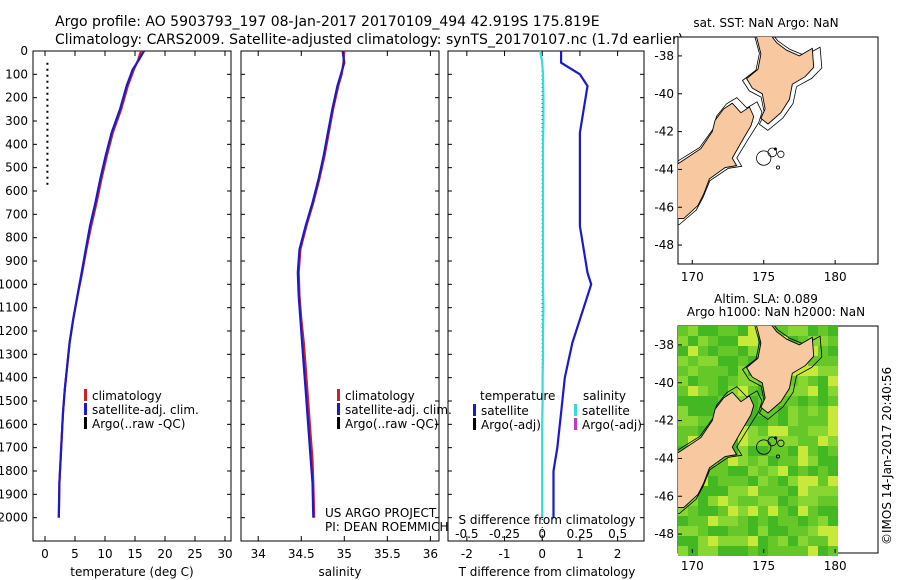 Image resolution: width=900 pixels, height=580 pixels. Describe the element at coordinates (14, 424) in the screenshot. I see `depth-tick-label: 1600` at that location.